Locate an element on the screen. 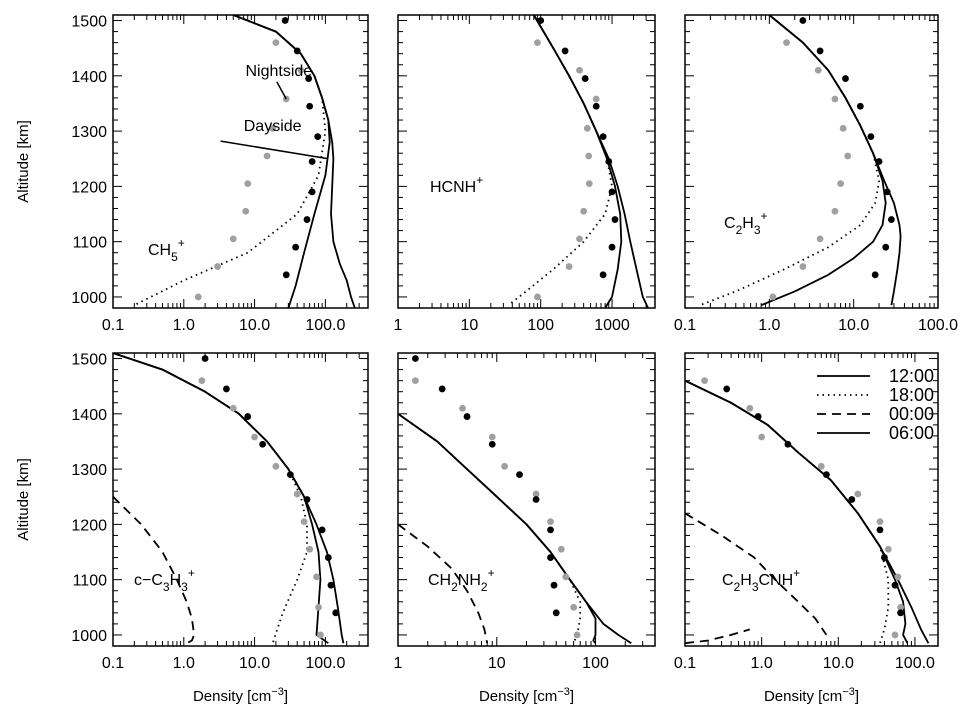 This screenshot has height=716, width=977. annotation-dayside: Dayside is located at coordinates (273, 126).